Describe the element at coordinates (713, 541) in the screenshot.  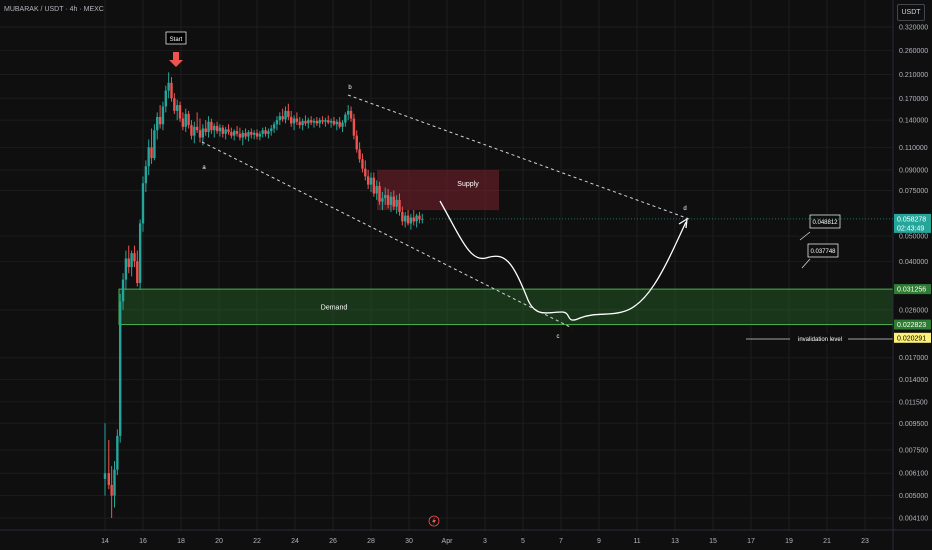
I see `x-tick-label: 15` at that location.